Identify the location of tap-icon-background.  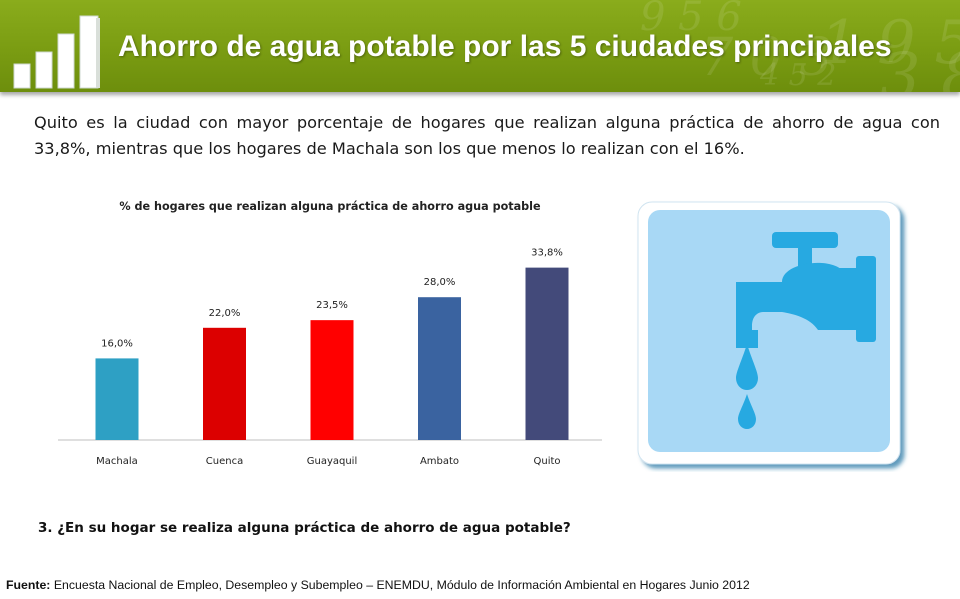
(769, 331).